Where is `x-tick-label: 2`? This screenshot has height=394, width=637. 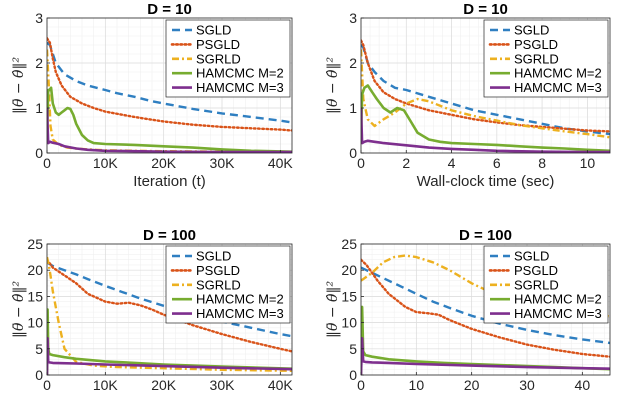 x-tick-label: 2 is located at coordinates (406, 163).